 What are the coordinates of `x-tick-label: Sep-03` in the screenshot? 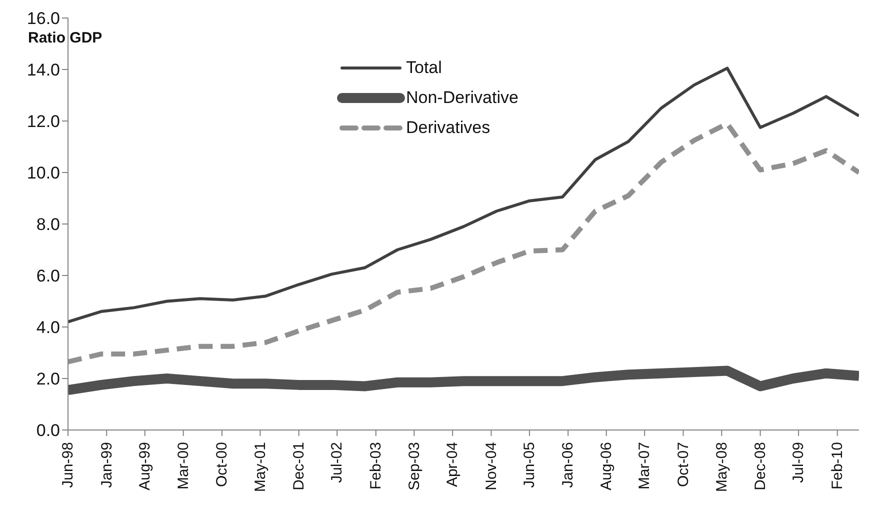 It's located at (414, 466).